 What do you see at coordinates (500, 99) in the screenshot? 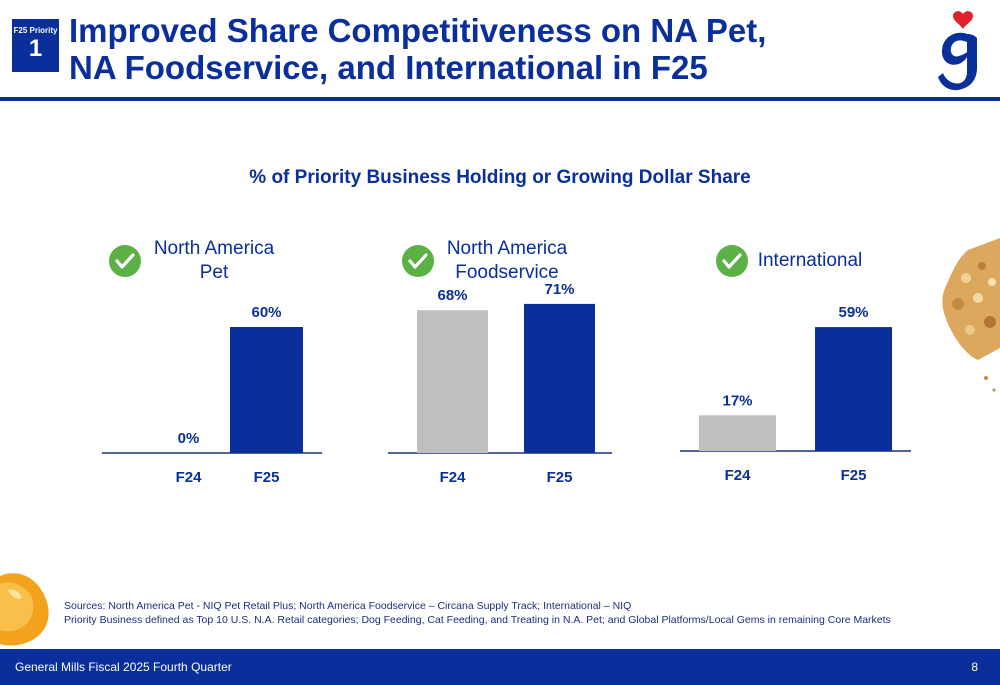
I see `header-rule` at bounding box center [500, 99].